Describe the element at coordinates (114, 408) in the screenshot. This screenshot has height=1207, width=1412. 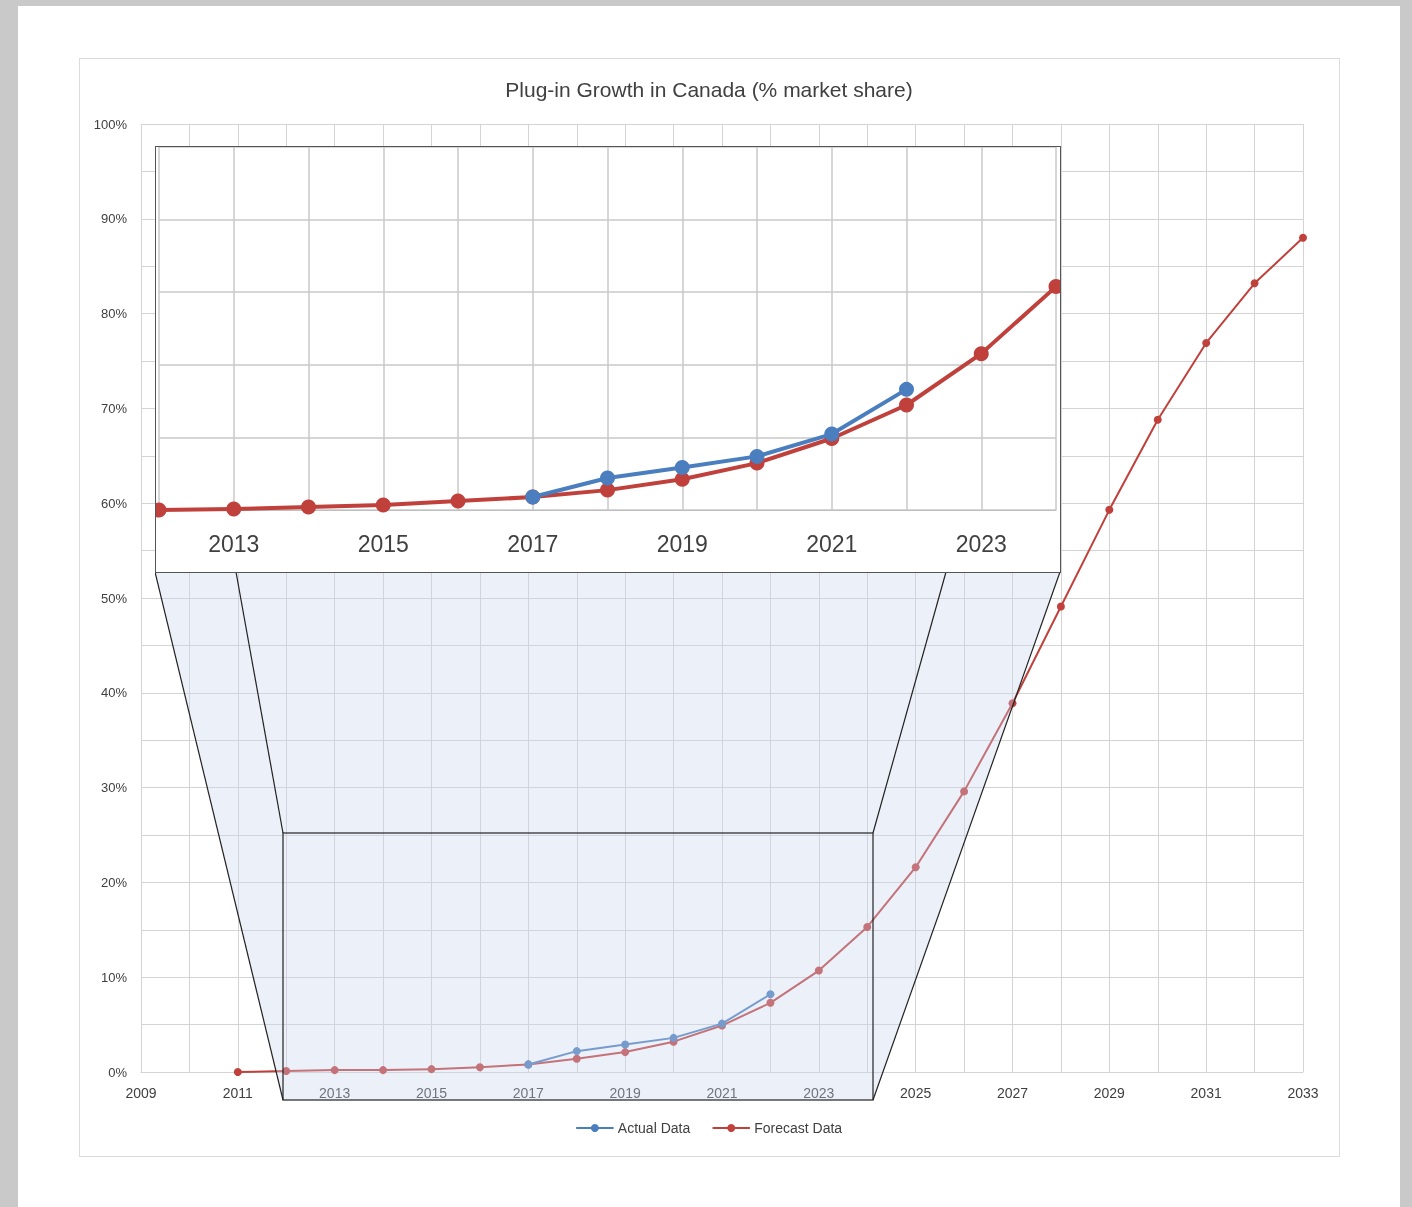
I see `y-tick-label: 70%` at that location.